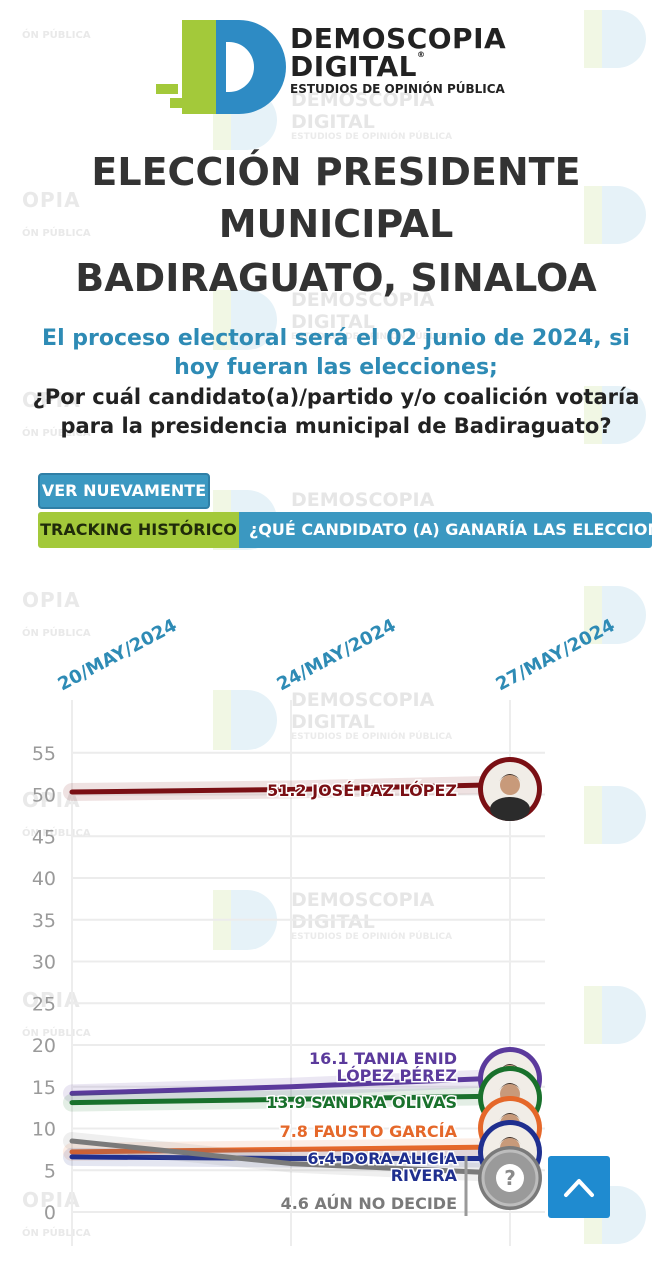 Image resolution: width=672 pixels, height=1280 pixels. I want to click on chart-end-avatars: ?, so click(510, 983).